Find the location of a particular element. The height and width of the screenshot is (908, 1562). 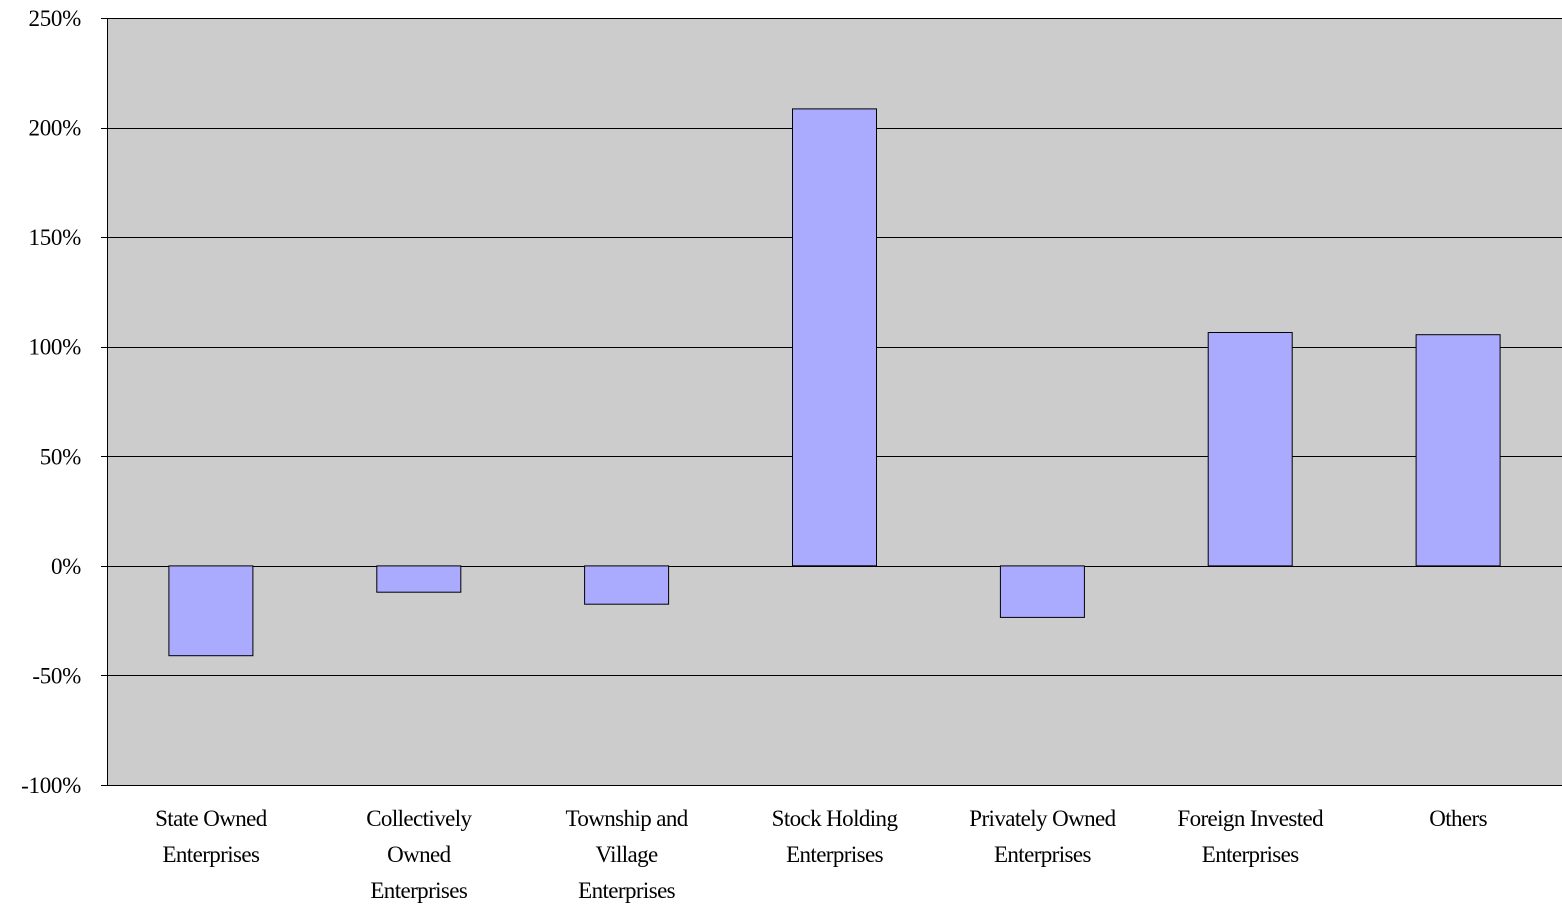

y-tick-label: 250% is located at coordinates (55, 18).